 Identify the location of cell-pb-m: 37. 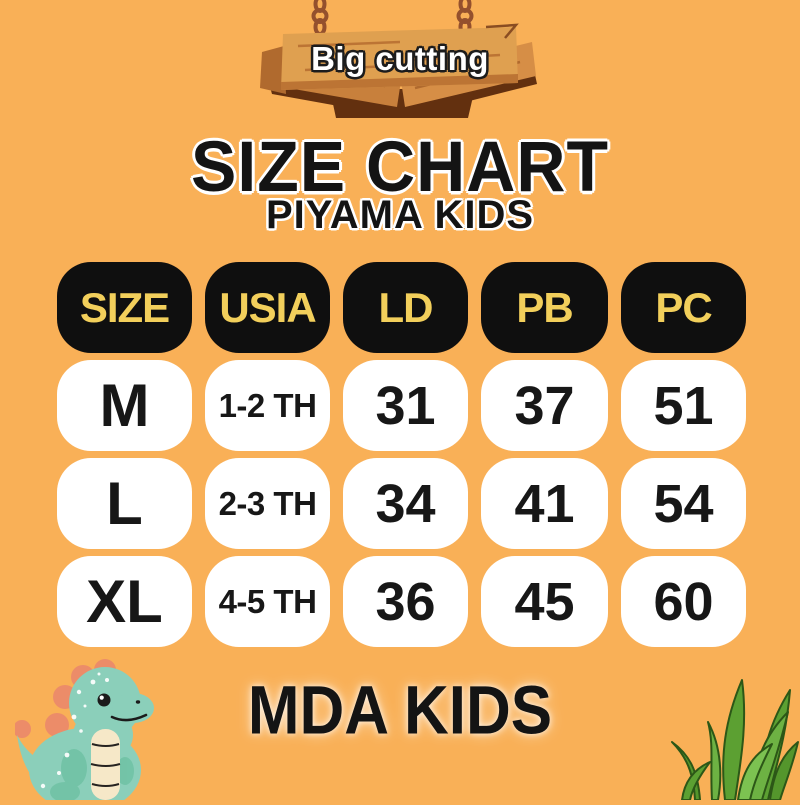
(544, 405).